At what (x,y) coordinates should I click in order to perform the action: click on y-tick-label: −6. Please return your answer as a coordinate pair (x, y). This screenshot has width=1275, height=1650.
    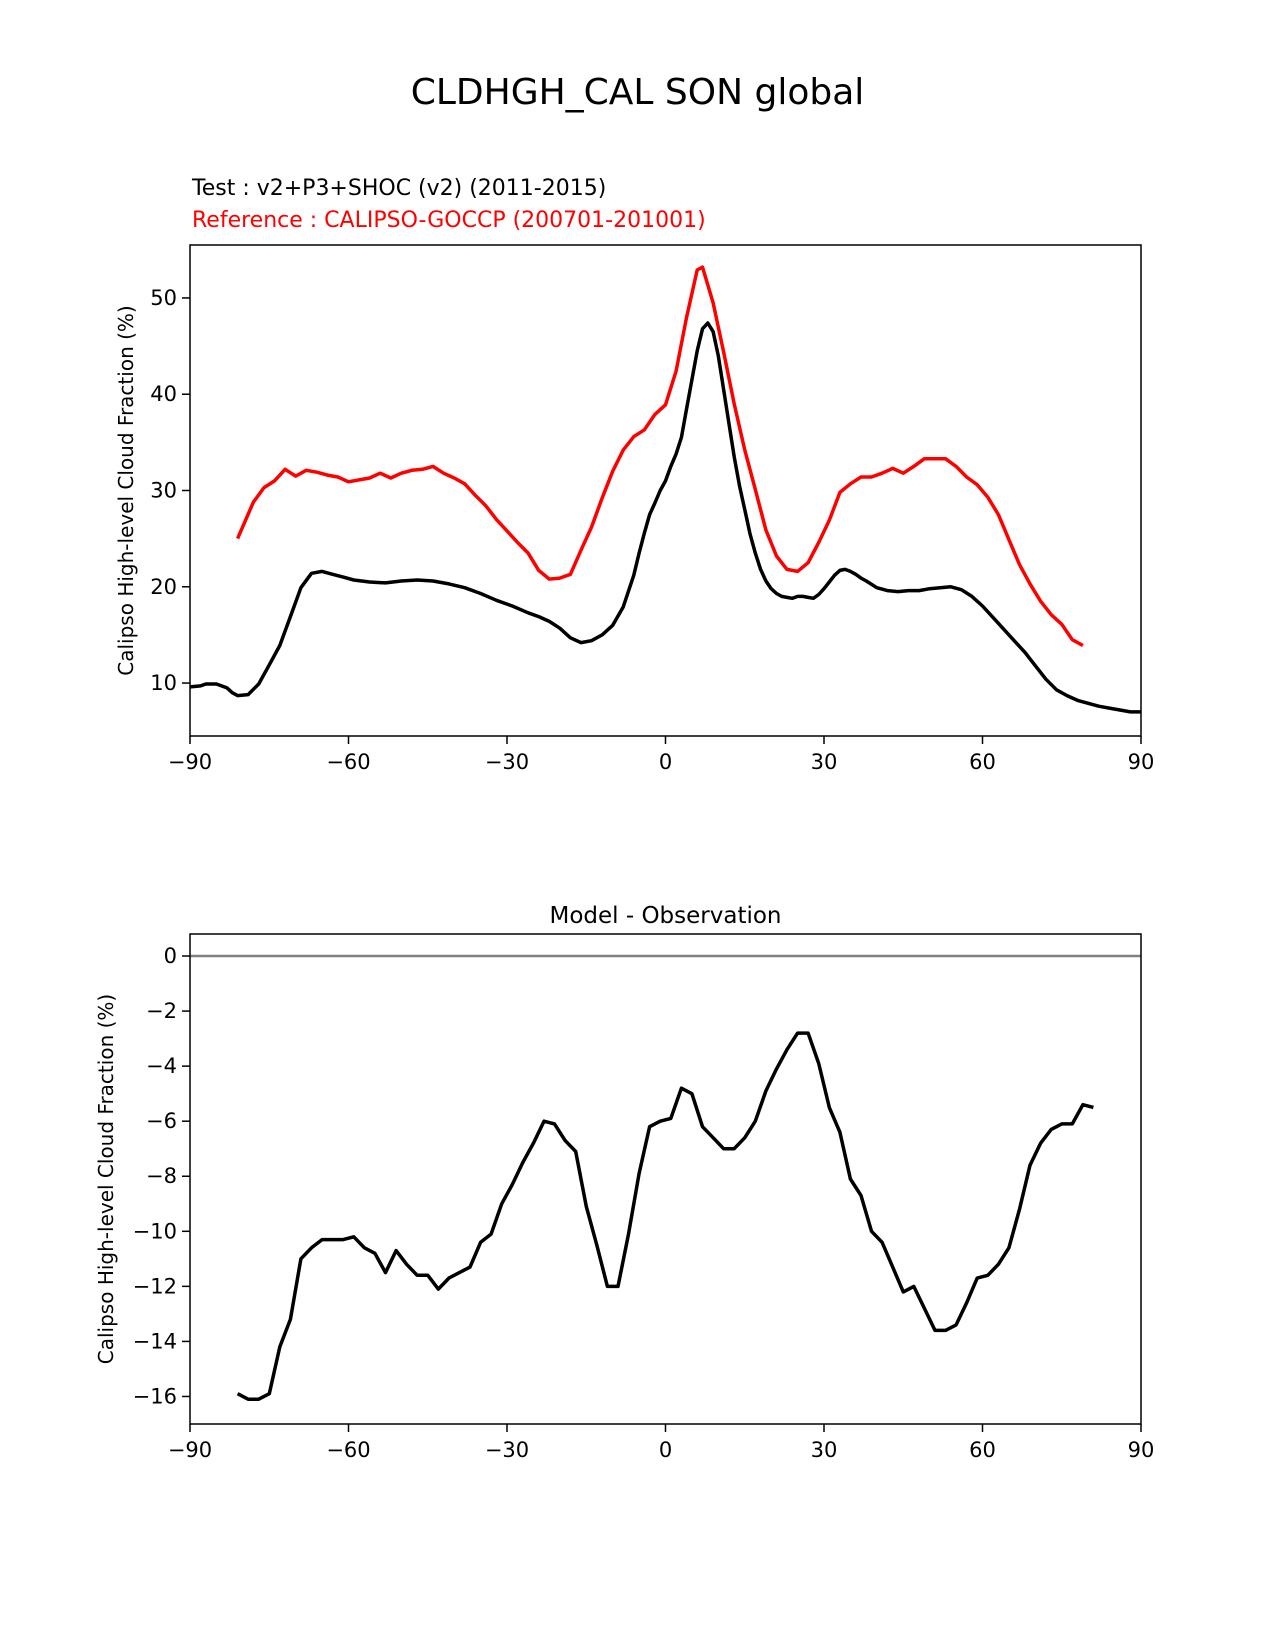
    Looking at the image, I should click on (161, 1121).